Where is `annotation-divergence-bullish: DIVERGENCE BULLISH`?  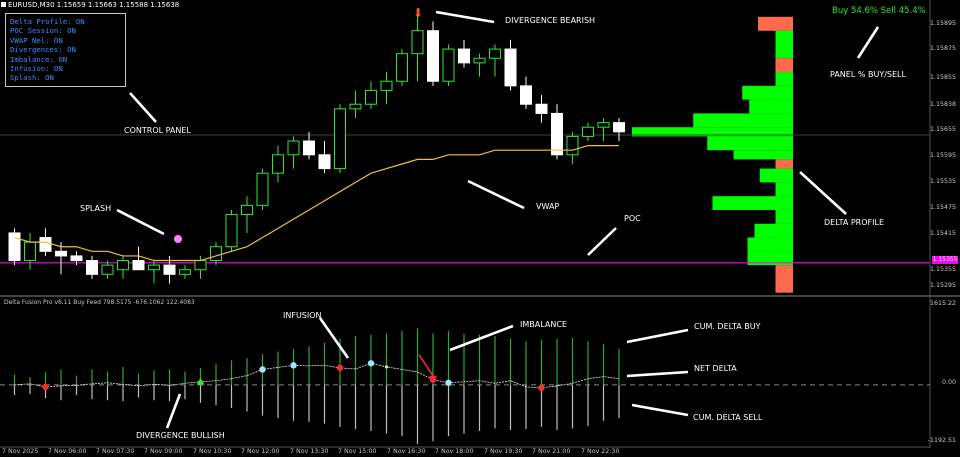 annotation-divergence-bullish: DIVERGENCE BULLISH is located at coordinates (180, 435).